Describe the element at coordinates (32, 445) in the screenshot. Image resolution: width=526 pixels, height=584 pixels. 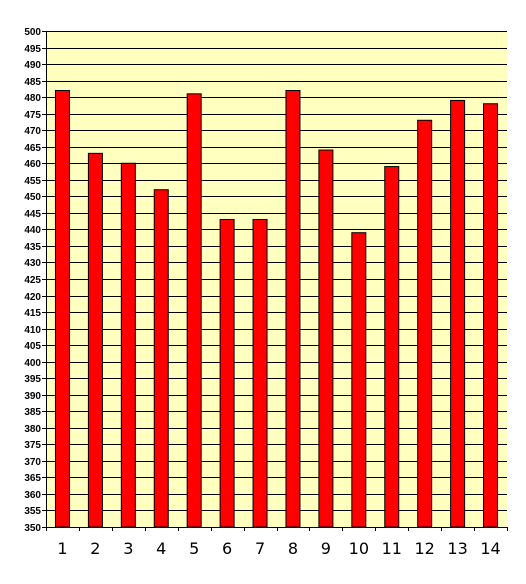
I see `y-tick-label: 375` at that location.